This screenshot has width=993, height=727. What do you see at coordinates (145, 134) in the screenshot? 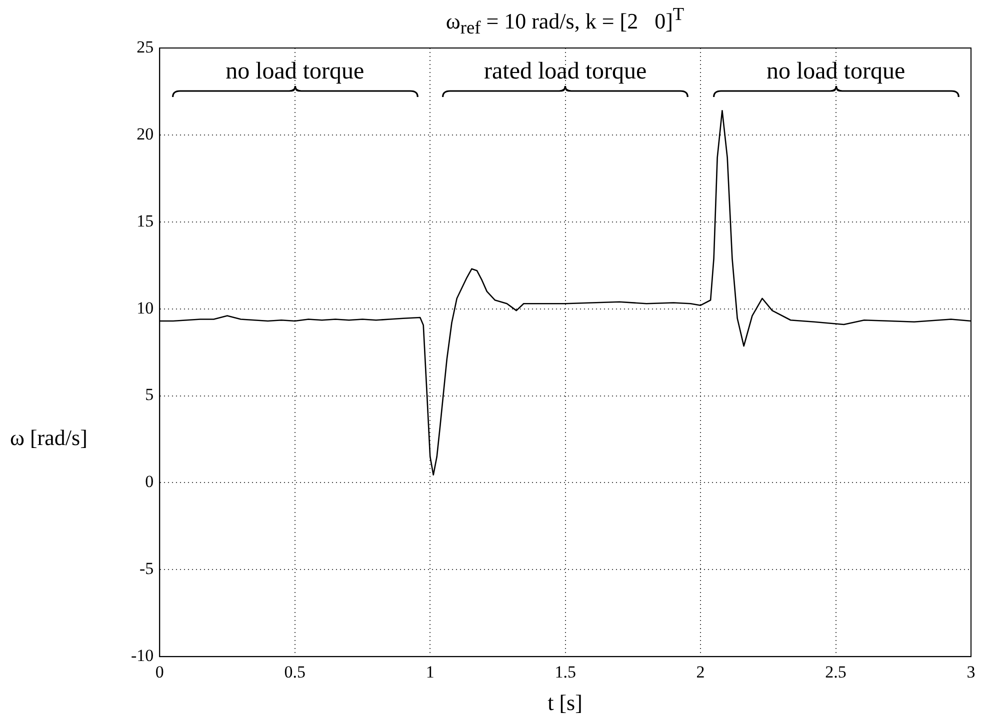
I see `y-tick-label: 20` at bounding box center [145, 134].